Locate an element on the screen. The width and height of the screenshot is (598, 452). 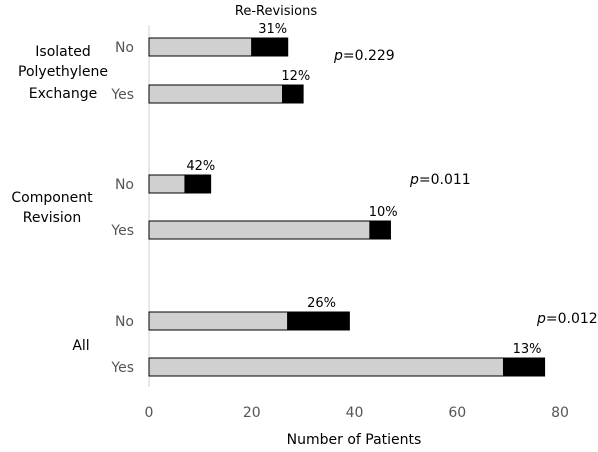
group-label-1-line-2: Polyethylene is located at coordinates (63, 72).